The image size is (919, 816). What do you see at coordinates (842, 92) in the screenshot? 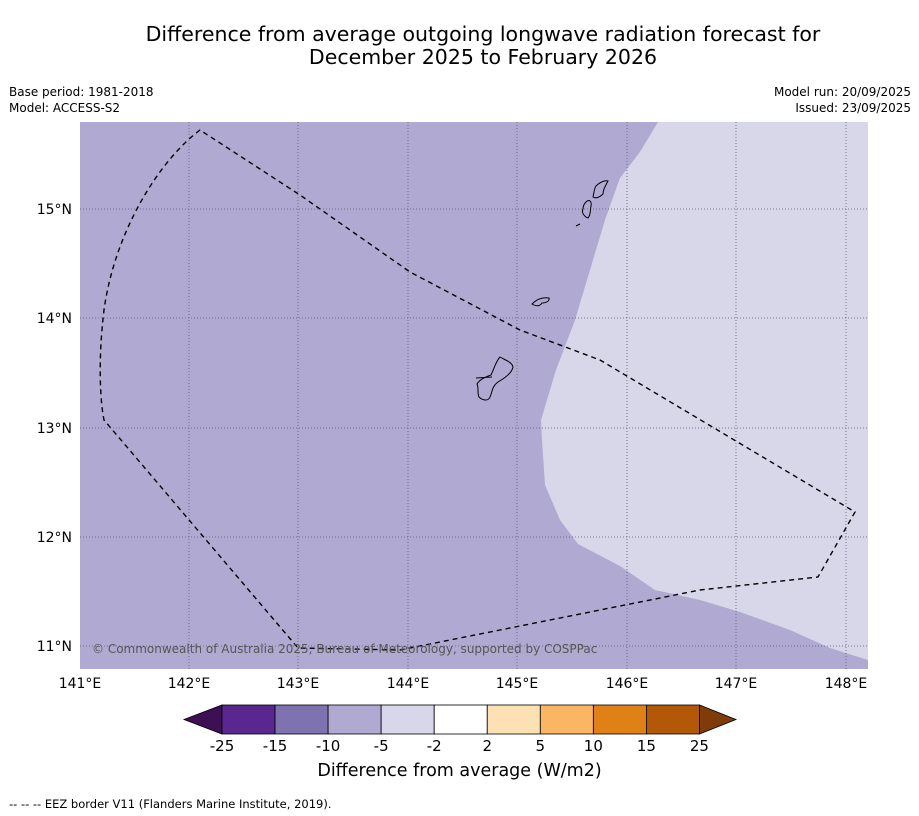
I see `model-run: Model run: 20/09/2025` at bounding box center [842, 92].